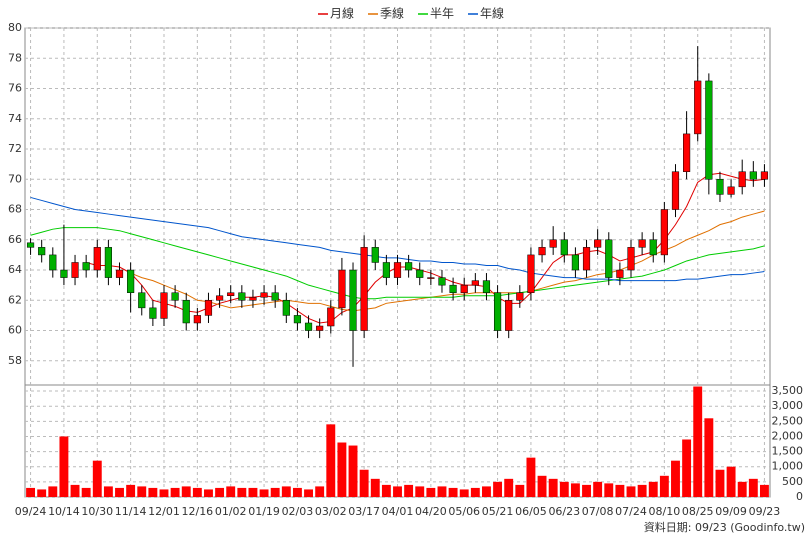  Describe the element at coordinates (788, 435) in the screenshot. I see `y-tick-label: 2,000` at that location.